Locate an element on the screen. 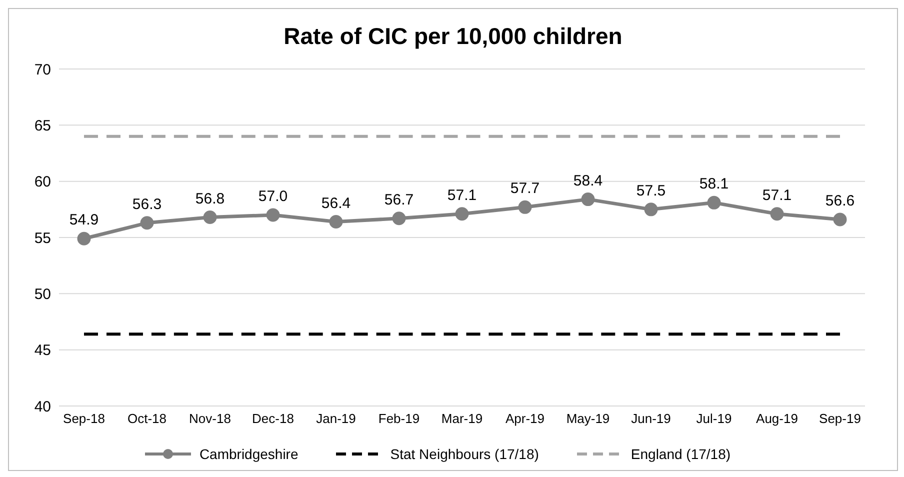 Image resolution: width=904 pixels, height=477 pixels. data-label: 58.1 is located at coordinates (714, 184).